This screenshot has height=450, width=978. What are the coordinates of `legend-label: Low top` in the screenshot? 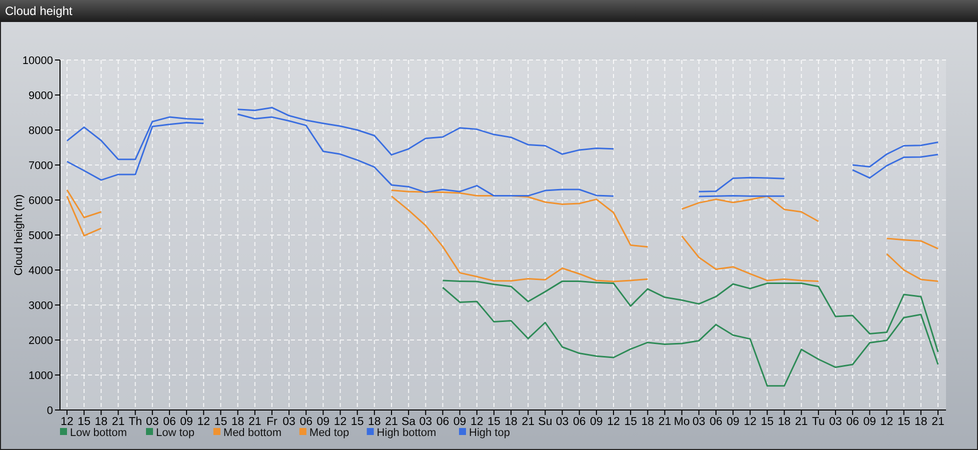 It's located at (175, 432).